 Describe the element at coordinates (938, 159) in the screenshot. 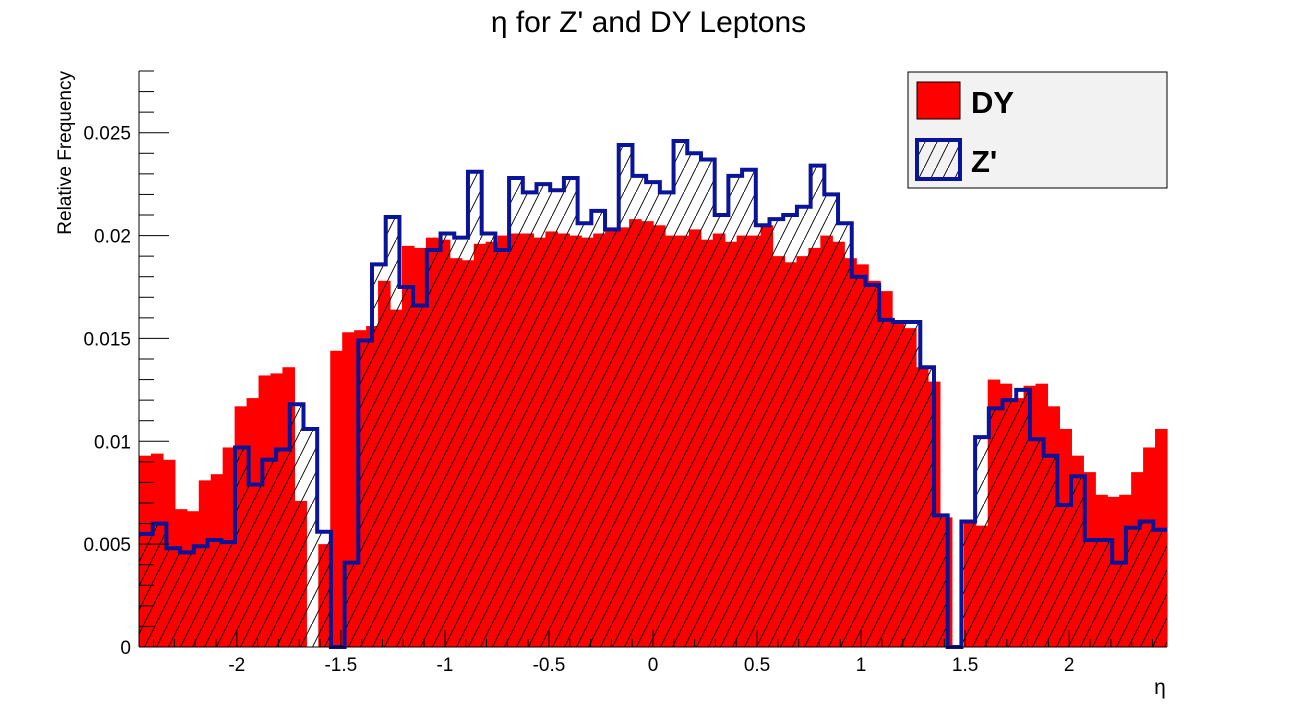

I see `legend-zprime-swatch` at that location.